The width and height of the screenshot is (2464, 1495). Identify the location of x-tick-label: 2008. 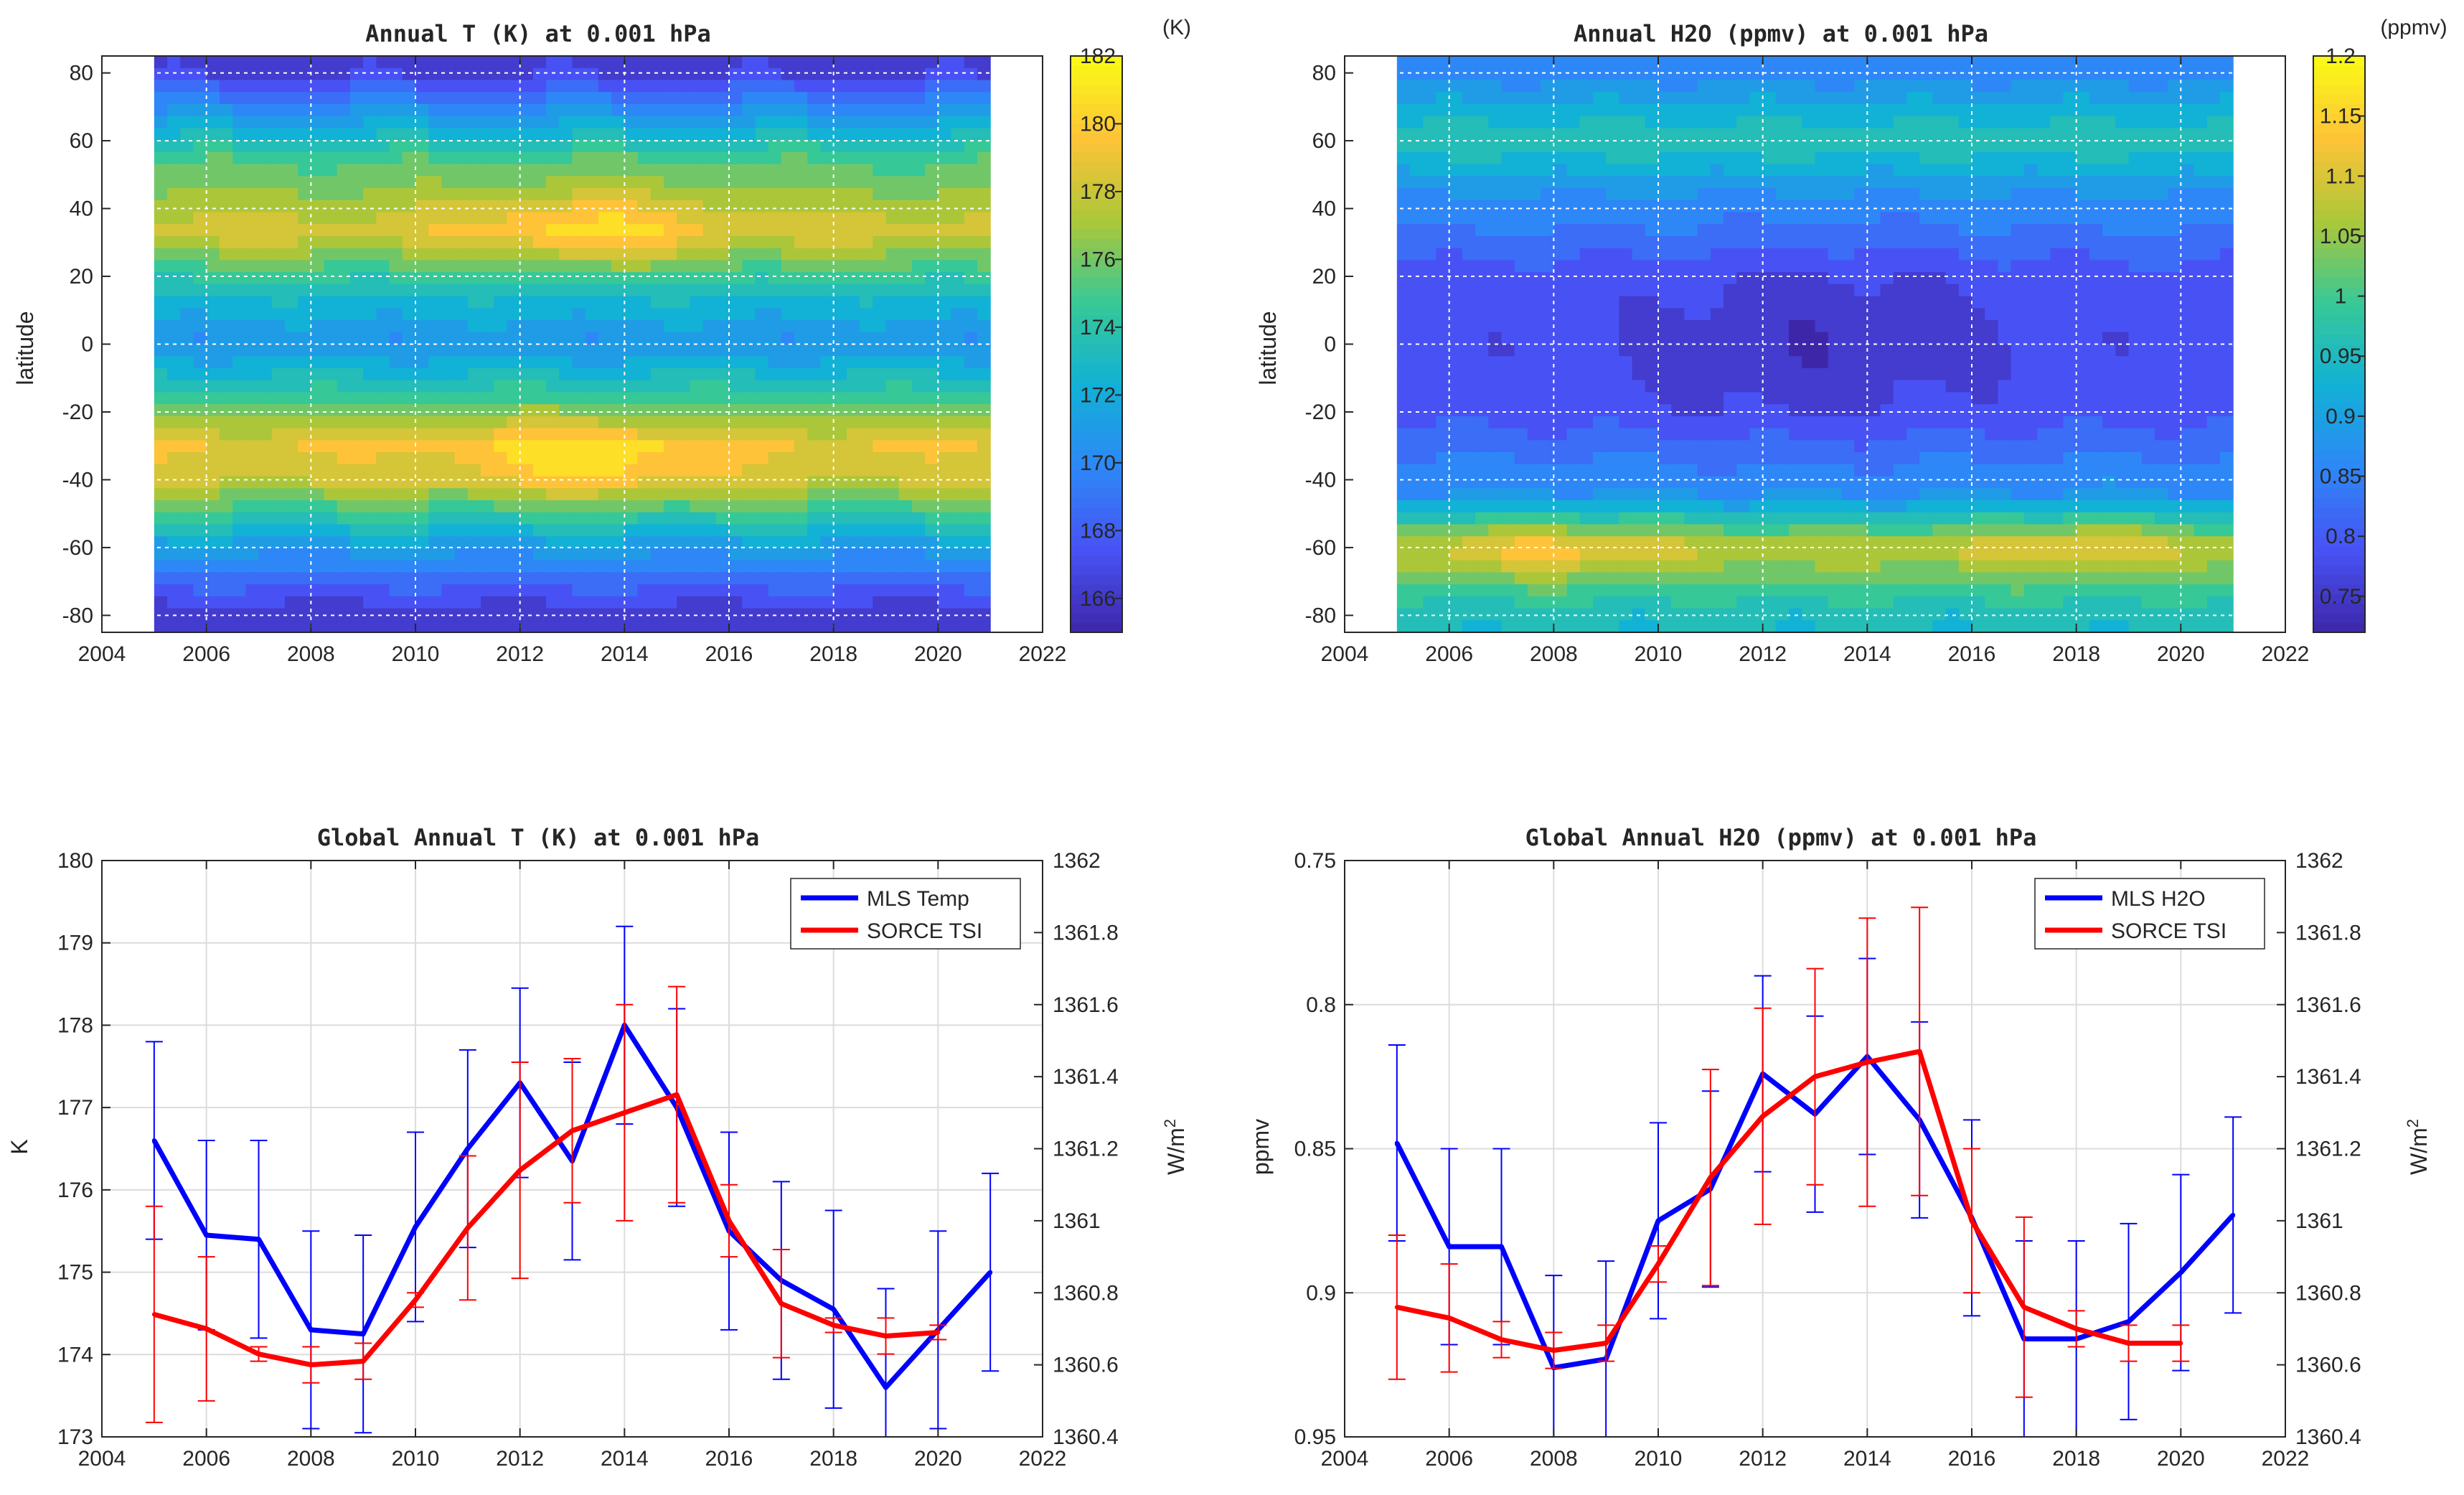
(311, 654).